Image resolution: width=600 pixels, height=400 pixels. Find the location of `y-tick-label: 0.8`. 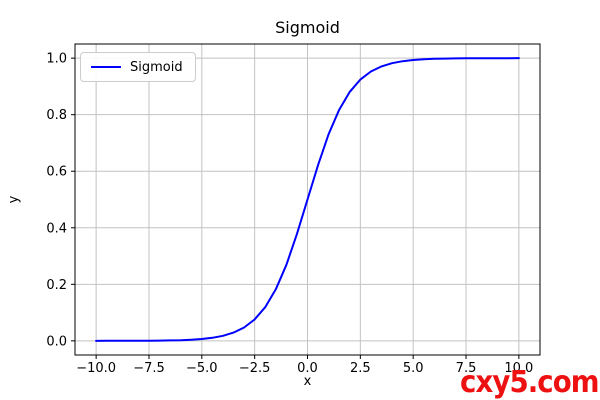

y-tick-label: 0.8 is located at coordinates (56, 115).